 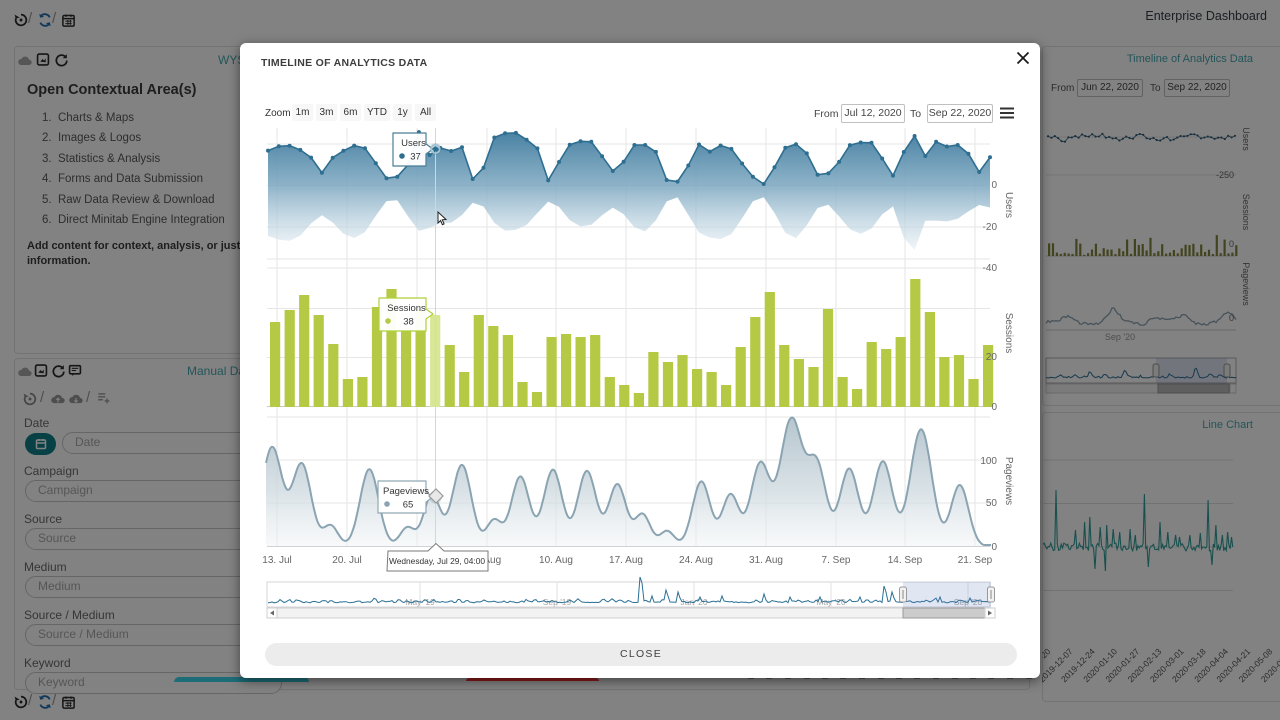 What do you see at coordinates (905, 560) in the screenshot?
I see `svg-text: 14. Sep` at bounding box center [905, 560].